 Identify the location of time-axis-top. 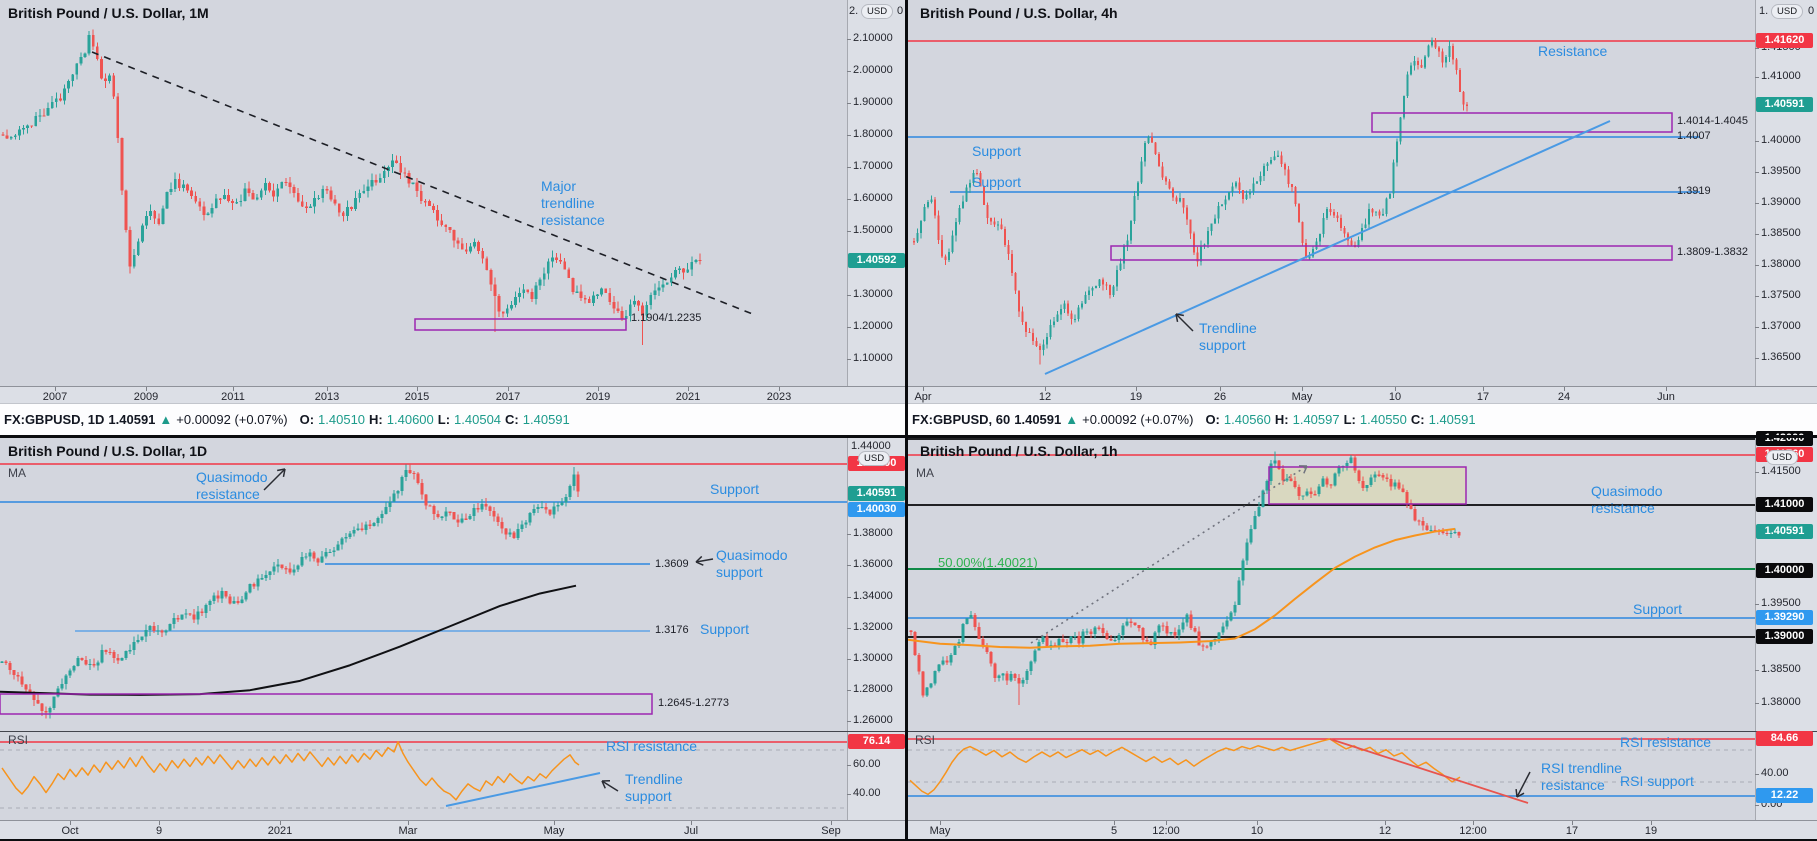
(908, 395).